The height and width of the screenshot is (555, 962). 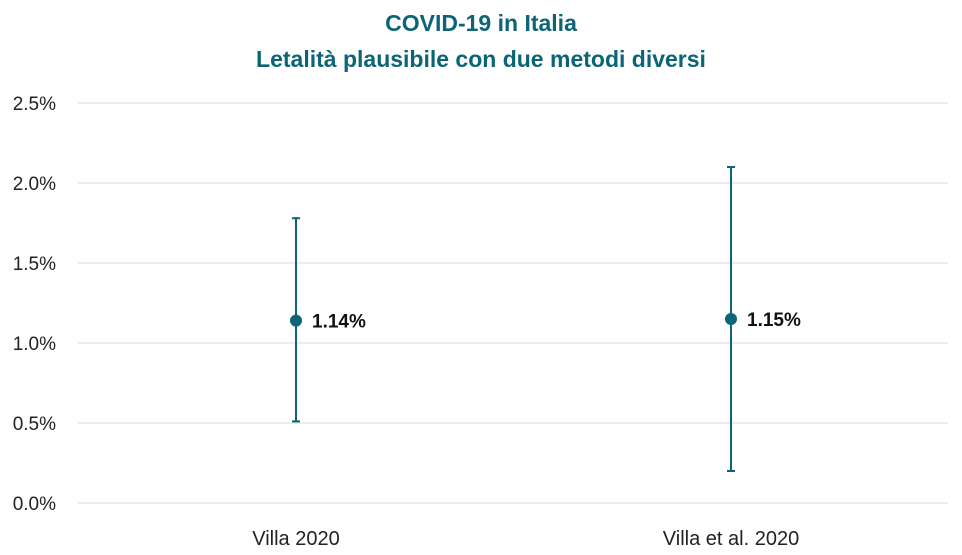 What do you see at coordinates (481, 23) in the screenshot?
I see `chart-title: COVID-19 in Italia` at bounding box center [481, 23].